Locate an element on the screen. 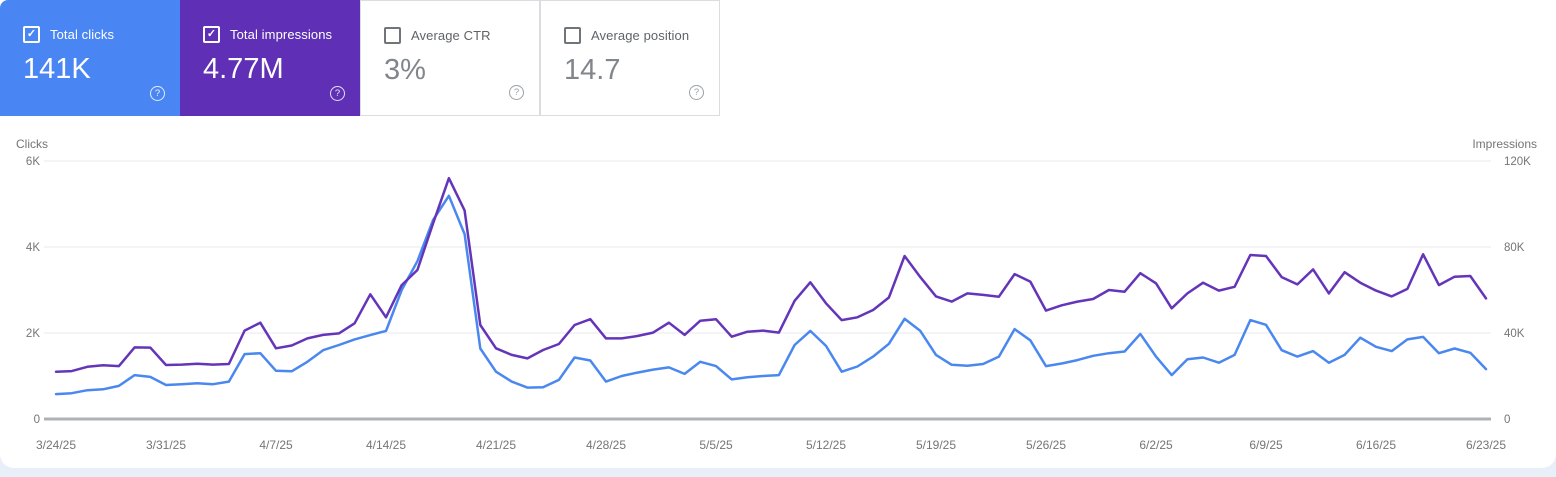  right-axis-tick: 80K is located at coordinates (1514, 248).